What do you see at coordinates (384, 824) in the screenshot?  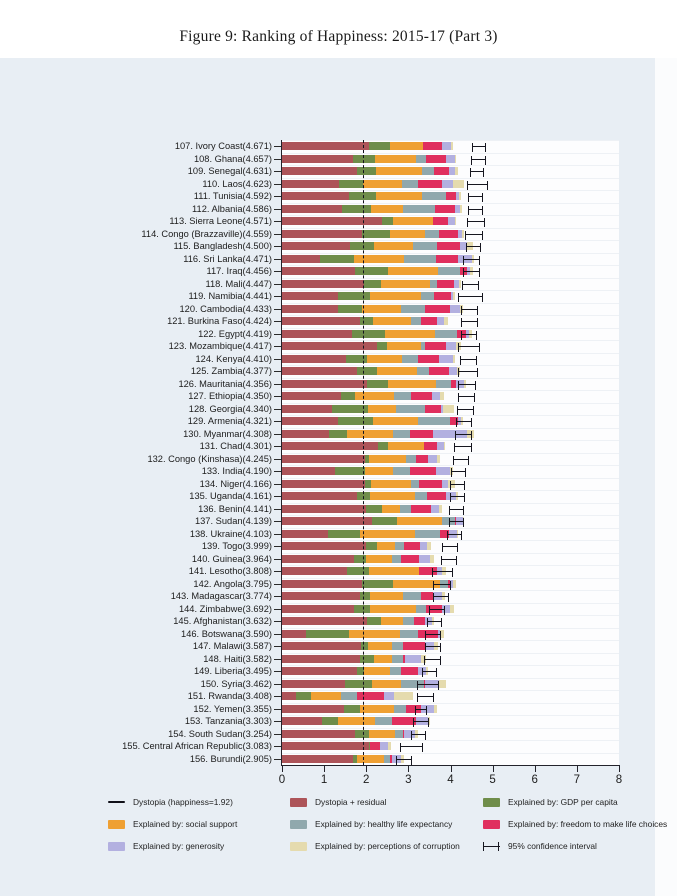 I see `legend-label: Explained by: healthy life expectancy` at bounding box center [384, 824].